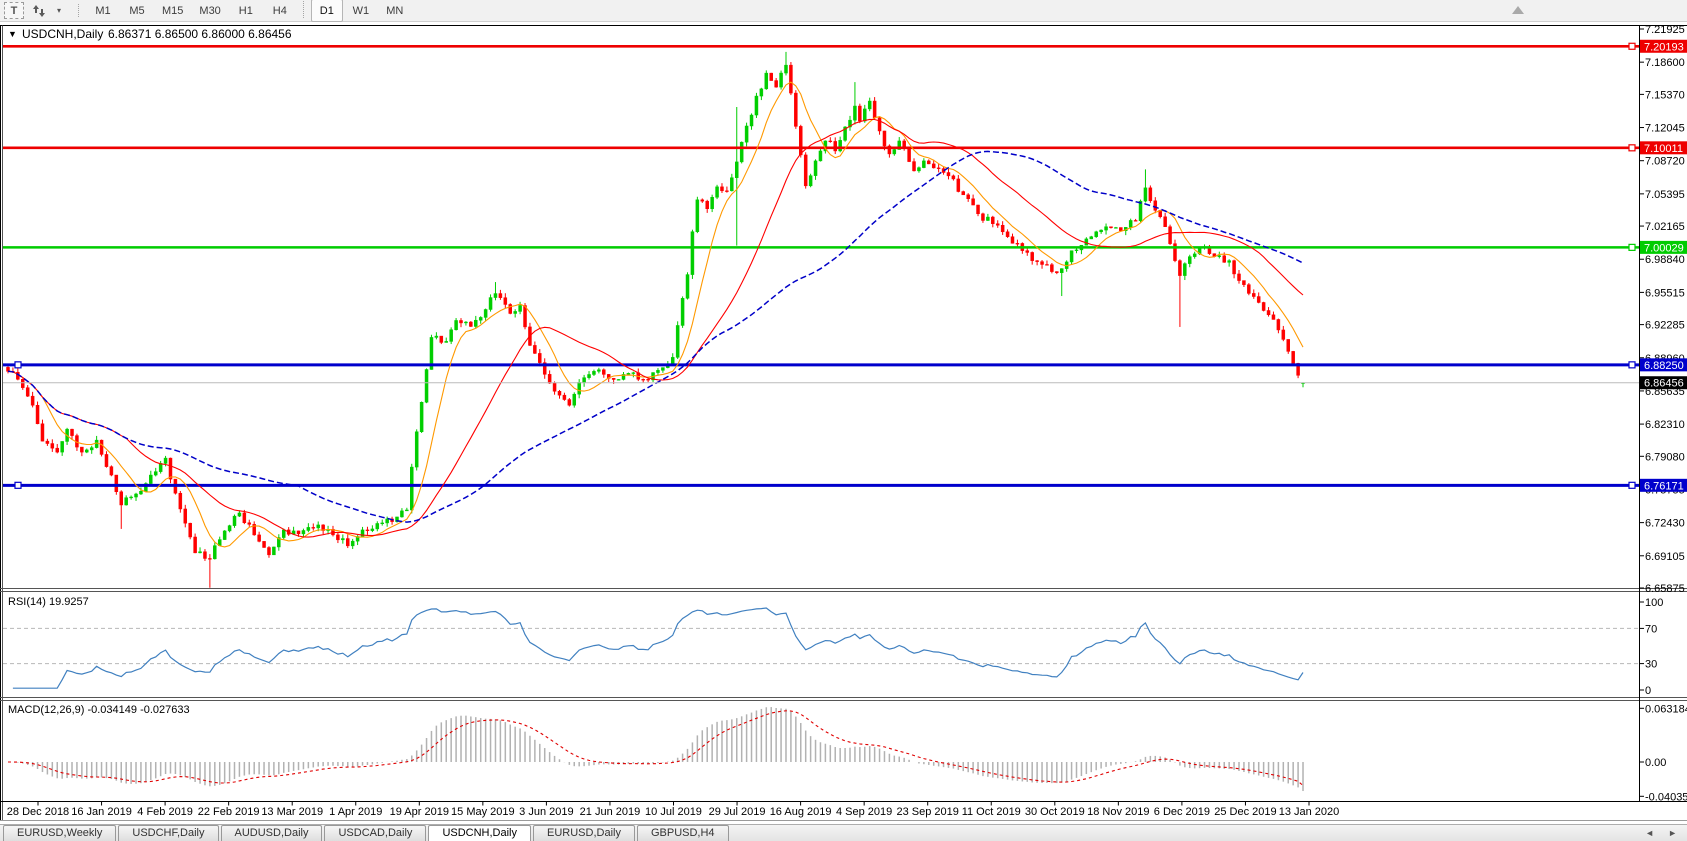 Image resolution: width=1687 pixels, height=841 pixels. Describe the element at coordinates (991, 812) in the screenshot. I see `date-tick-label: 11 Oct 2019` at that location.